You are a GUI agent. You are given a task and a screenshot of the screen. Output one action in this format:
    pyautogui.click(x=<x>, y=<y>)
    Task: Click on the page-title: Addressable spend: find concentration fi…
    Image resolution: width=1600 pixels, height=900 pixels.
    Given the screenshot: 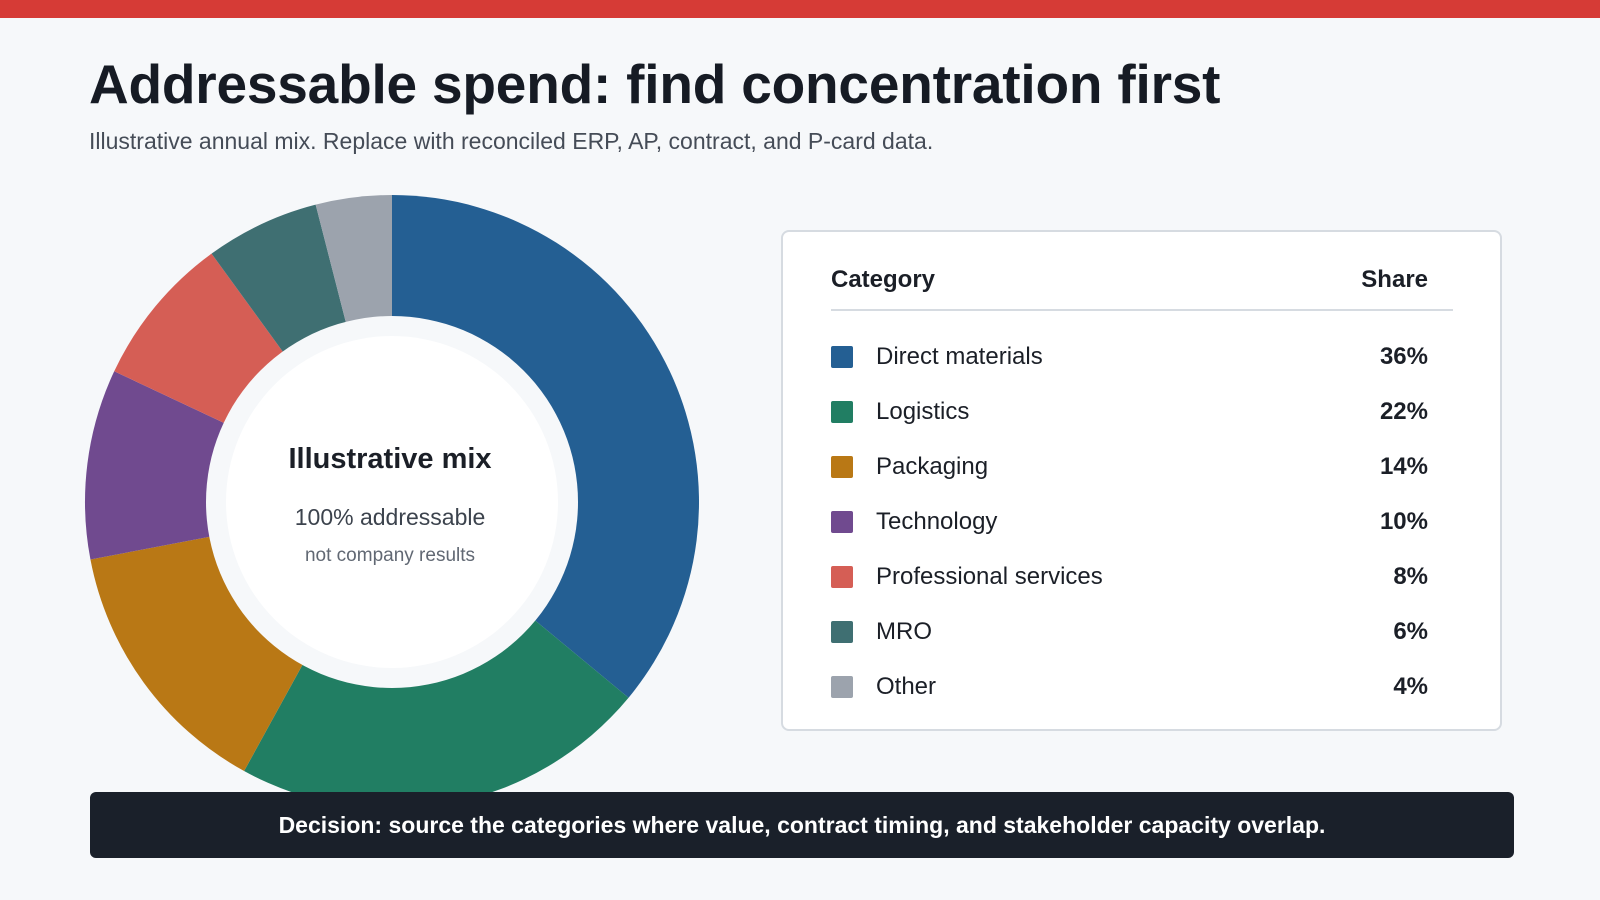 What is the action you would take?
    pyautogui.click(x=655, y=84)
    